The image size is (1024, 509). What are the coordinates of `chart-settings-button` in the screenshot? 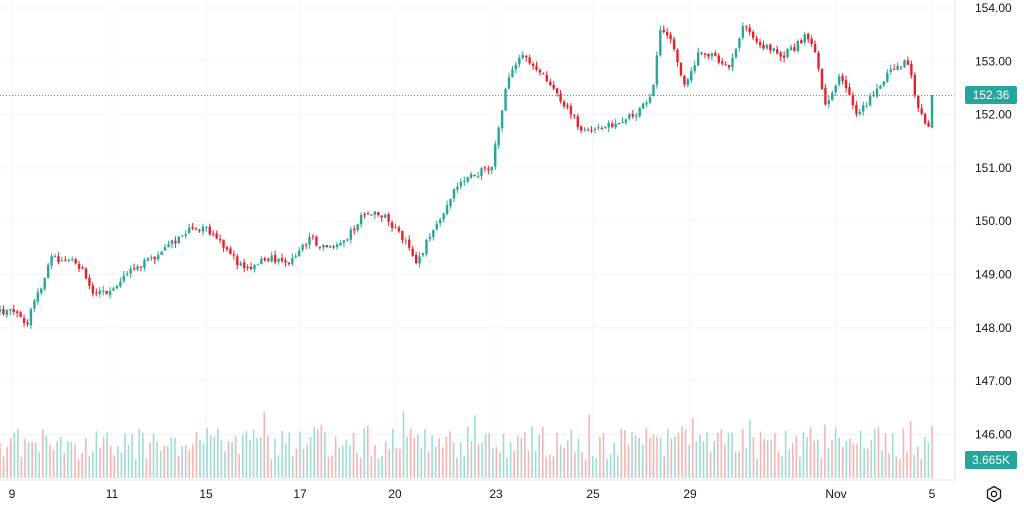 It's located at (994, 494).